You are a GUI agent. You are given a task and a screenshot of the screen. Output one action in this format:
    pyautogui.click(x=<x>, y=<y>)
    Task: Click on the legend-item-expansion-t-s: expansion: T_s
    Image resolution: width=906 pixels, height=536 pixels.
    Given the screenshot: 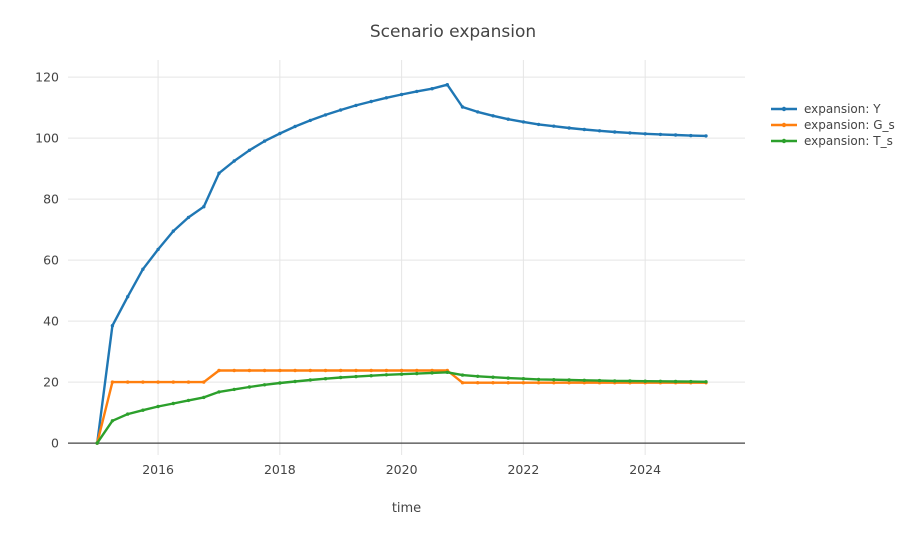 What is the action you would take?
    pyautogui.click(x=832, y=141)
    